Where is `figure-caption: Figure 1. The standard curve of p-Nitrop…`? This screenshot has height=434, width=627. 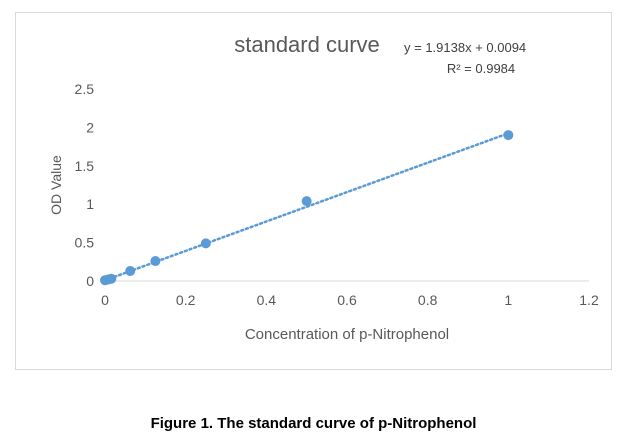 figure-caption: Figure 1. The standard curve of p-Nitrop… is located at coordinates (313, 423).